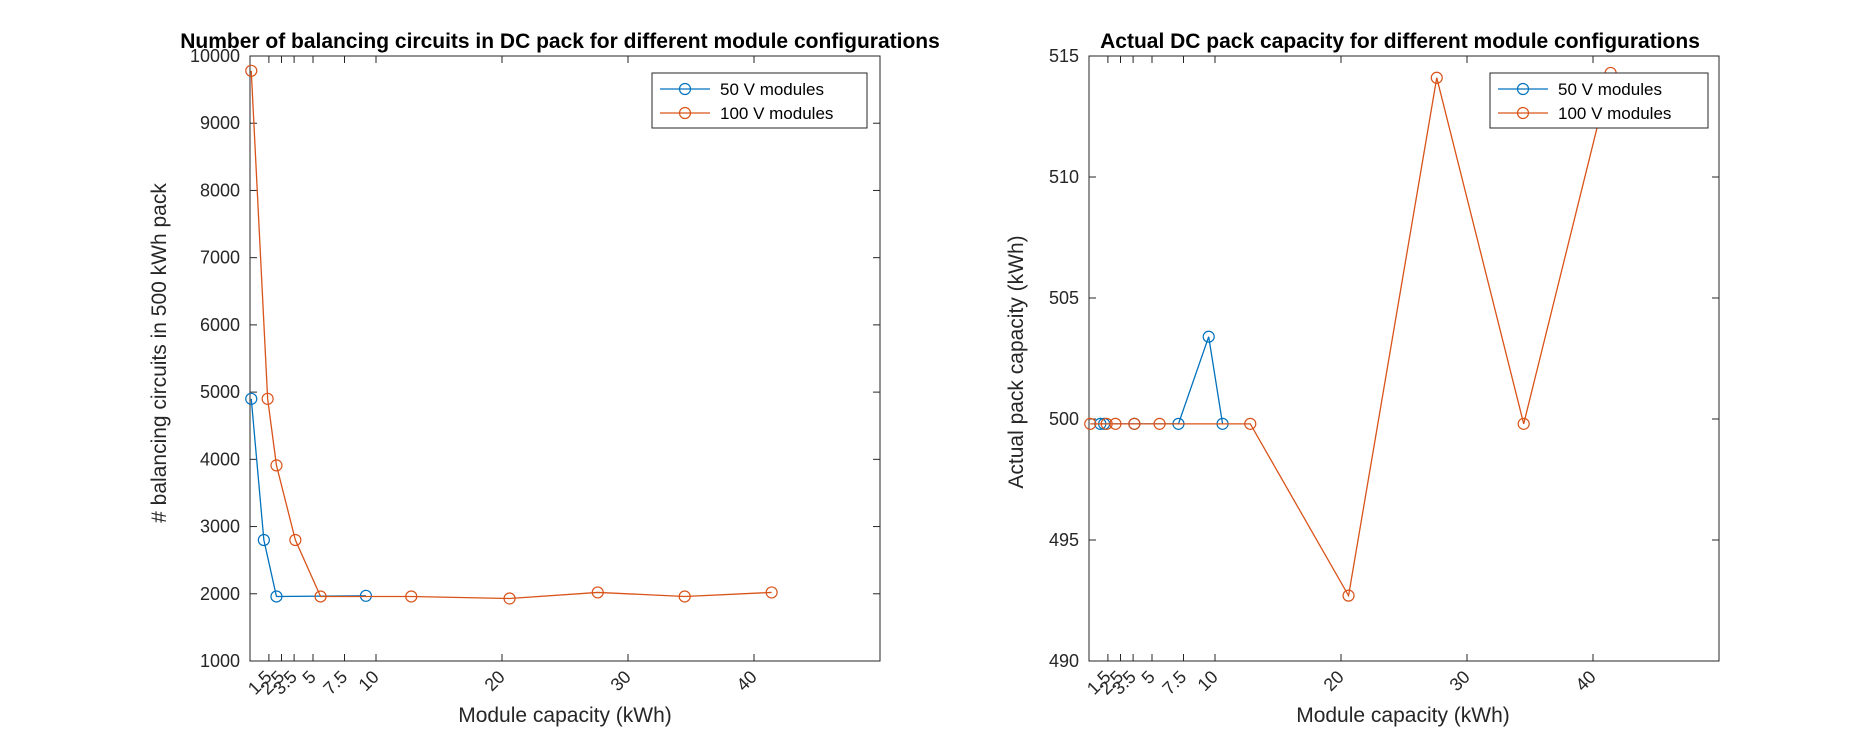 Image resolution: width=1875 pixels, height=729 pixels. Describe the element at coordinates (215, 56) in the screenshot. I see `y-tick-label: 10000` at that location.